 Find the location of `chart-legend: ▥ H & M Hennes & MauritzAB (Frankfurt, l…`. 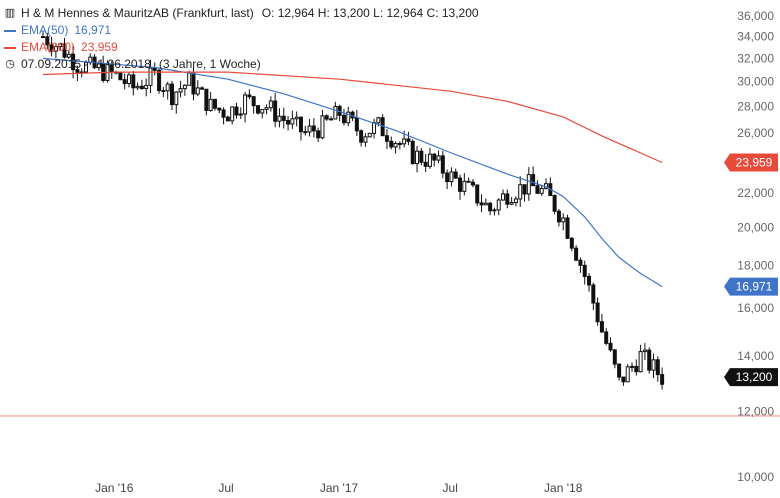

chart-legend: ▥ H & M Hennes & MauritzAB (Frankfurt, l… is located at coordinates (241, 39).